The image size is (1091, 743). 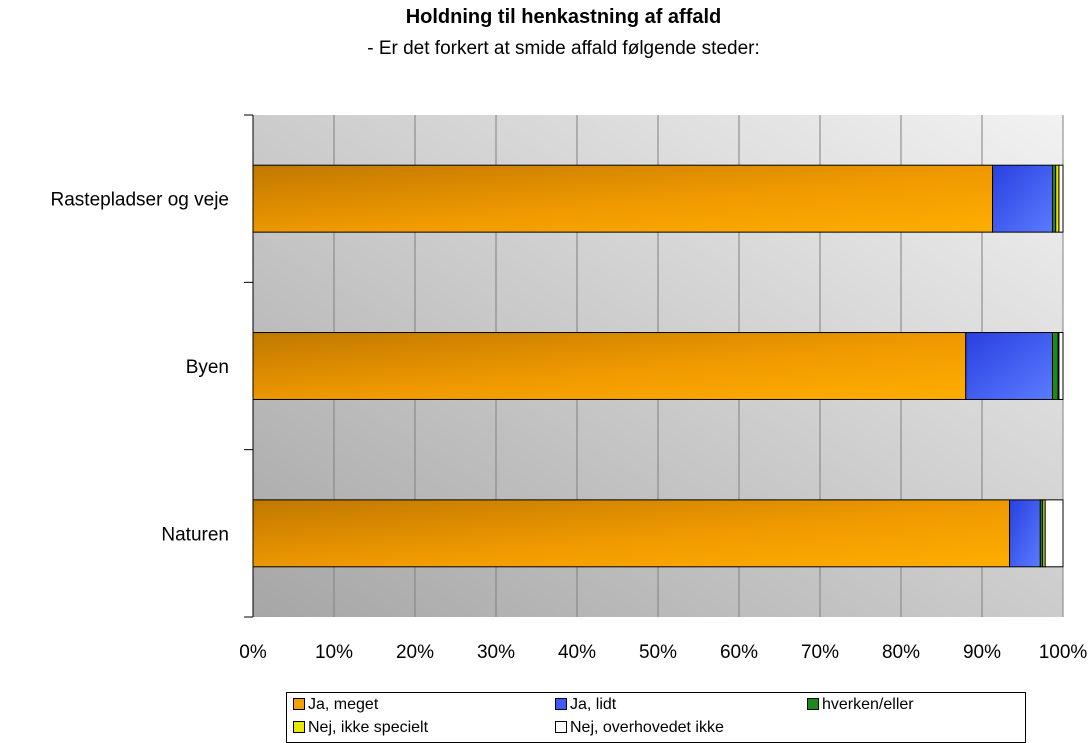 What do you see at coordinates (820, 652) in the screenshot?
I see `x-tick-label: 70%` at bounding box center [820, 652].